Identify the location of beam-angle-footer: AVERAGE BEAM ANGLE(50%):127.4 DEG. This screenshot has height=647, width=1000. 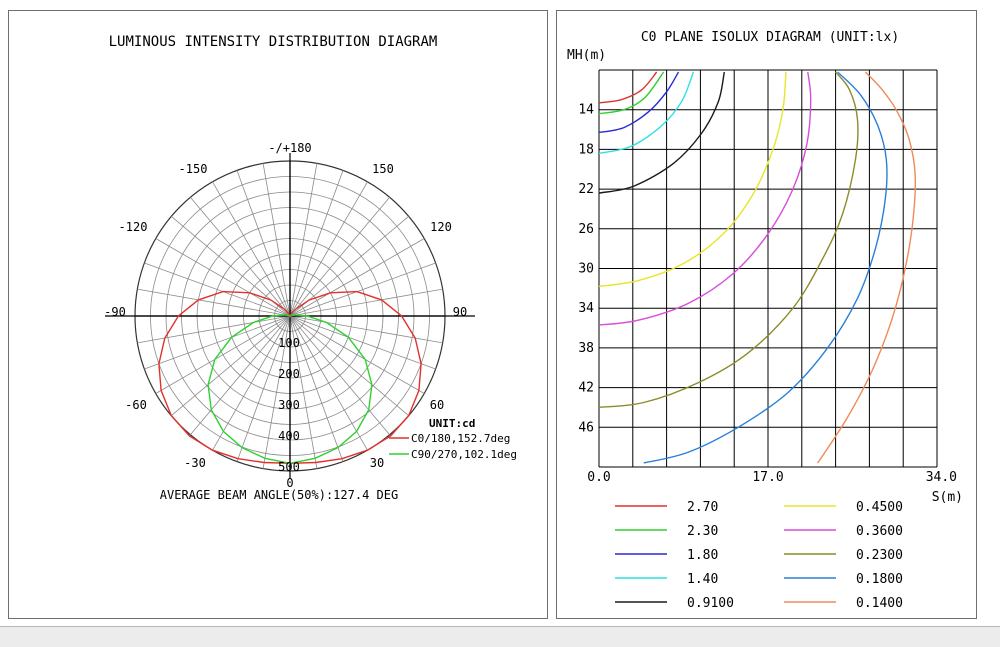
(279, 495).